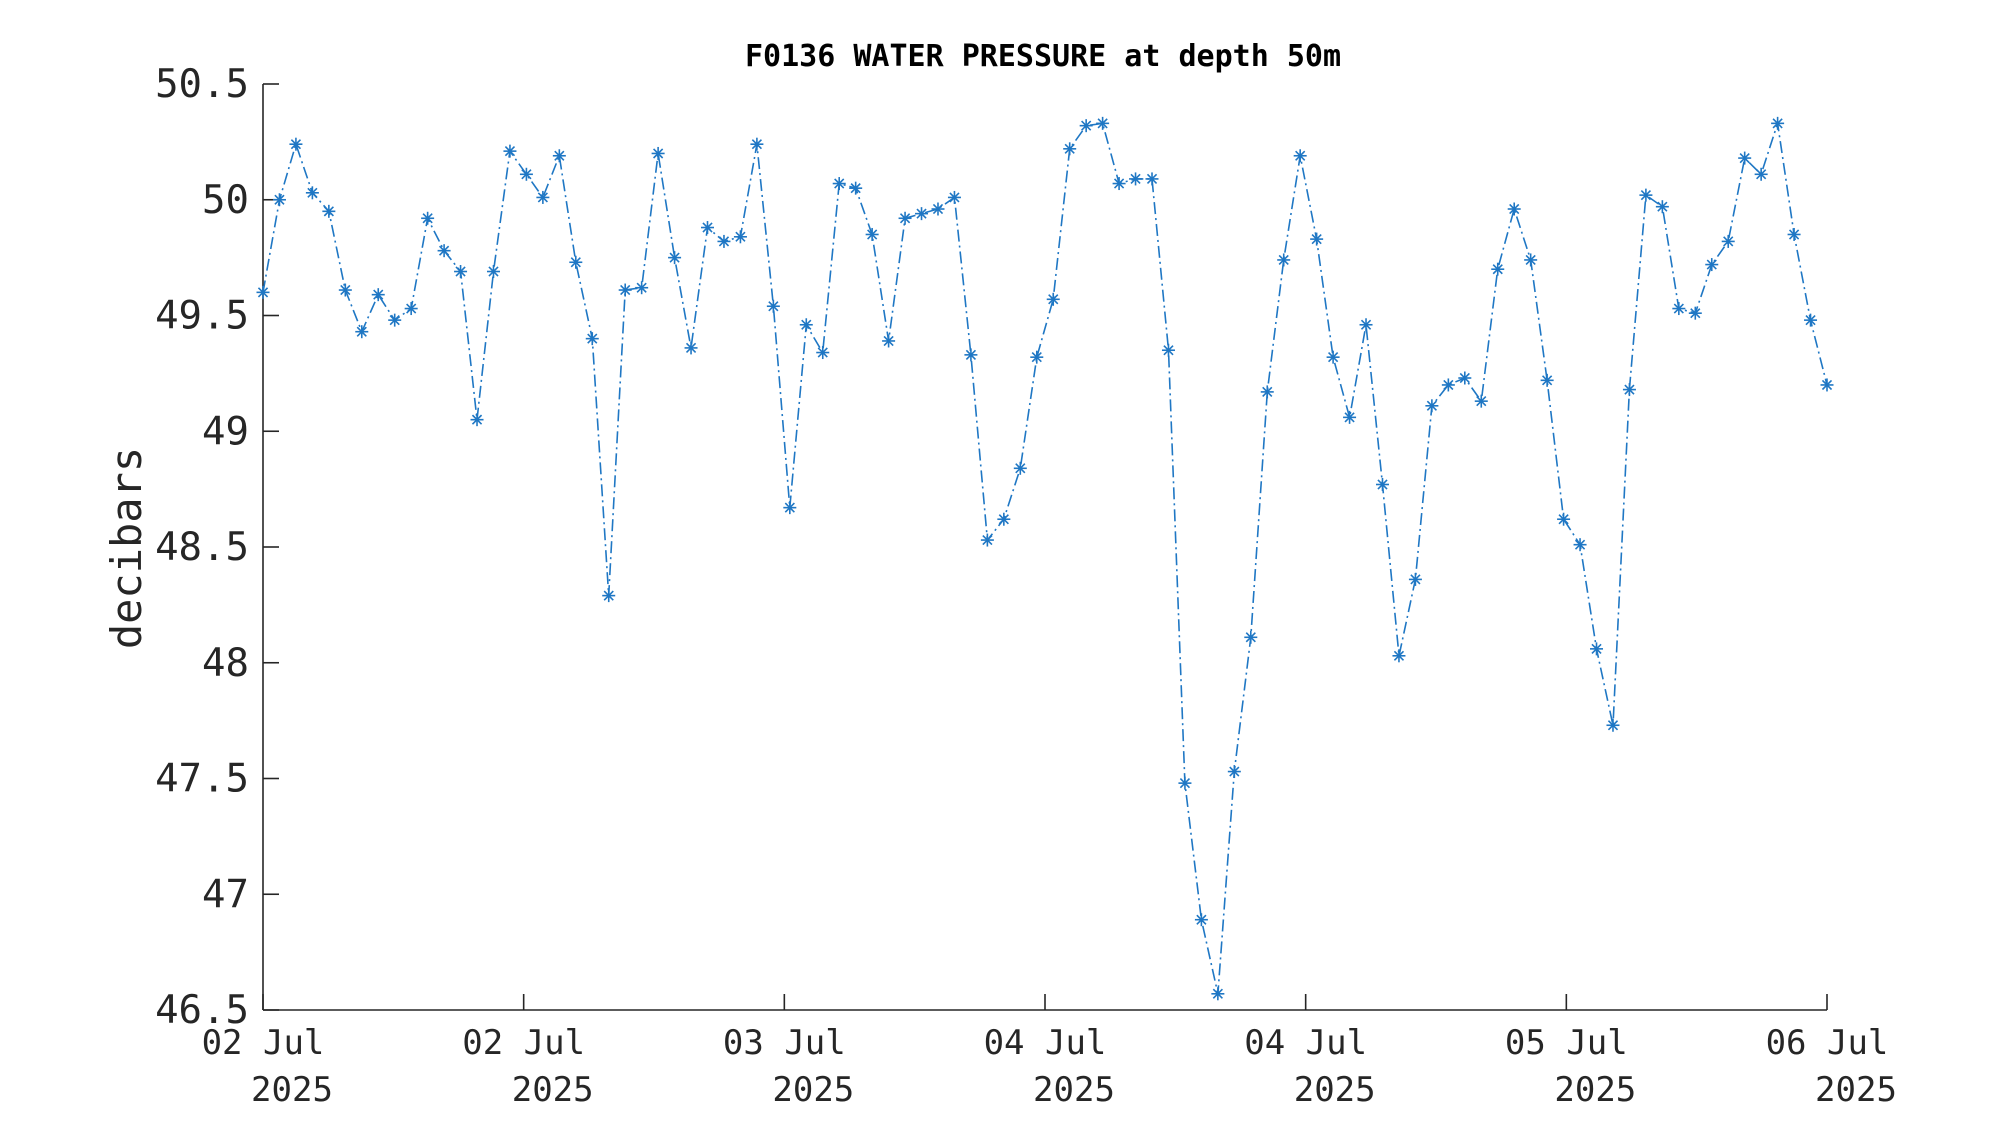 This screenshot has height=1125, width=2000. Describe the element at coordinates (1827, 1043) in the screenshot. I see `x-tick-label-day: 06 Jul` at that location.